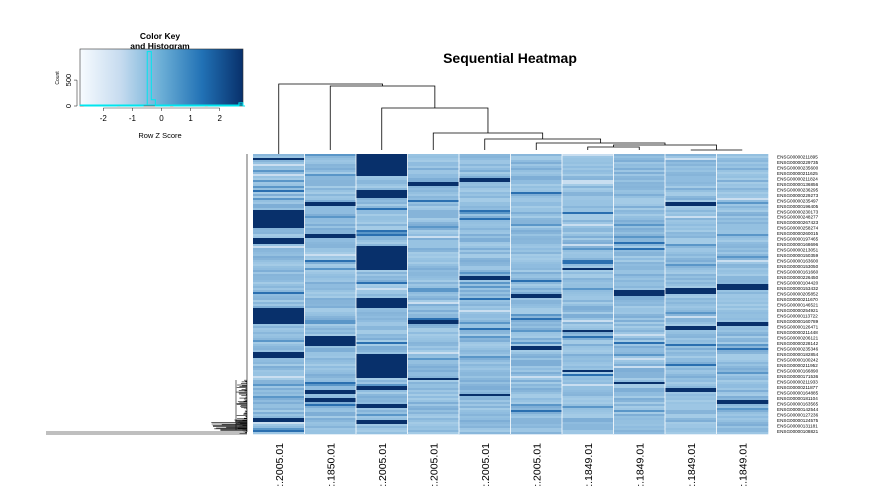  Describe the element at coordinates (798, 294) in the screenshot. I see `row-label: ENSG00000205852` at that location.